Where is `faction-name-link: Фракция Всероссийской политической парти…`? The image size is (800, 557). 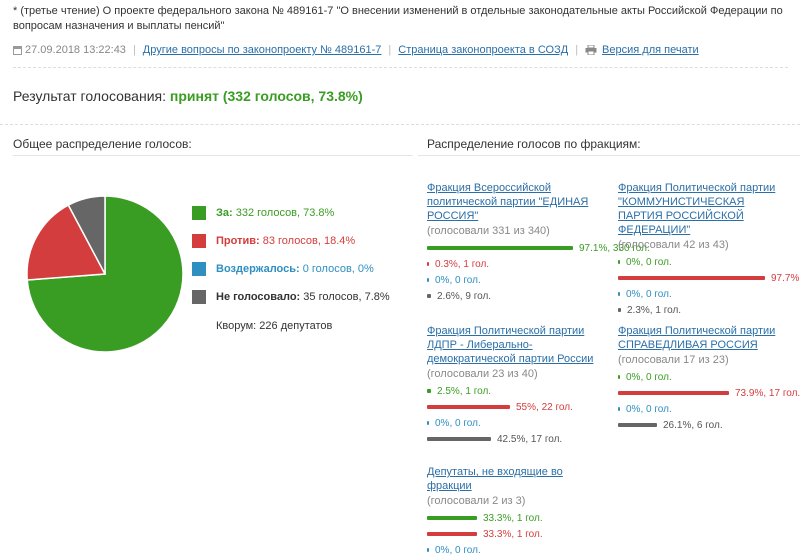
faction-name-link: Фракция Всероссийской политической парти… is located at coordinates (508, 202).